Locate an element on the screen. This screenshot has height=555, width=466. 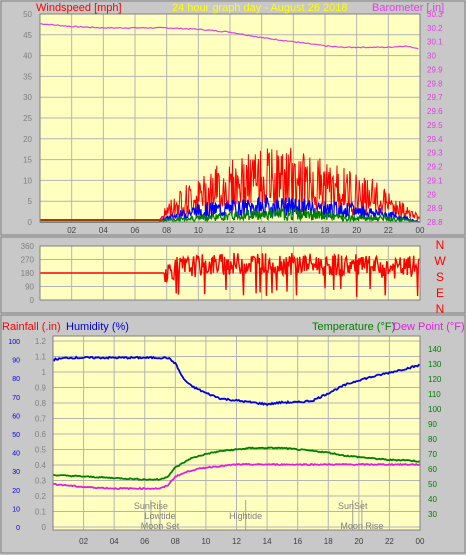
wind-y-tick-label: 5 is located at coordinates (30, 201).